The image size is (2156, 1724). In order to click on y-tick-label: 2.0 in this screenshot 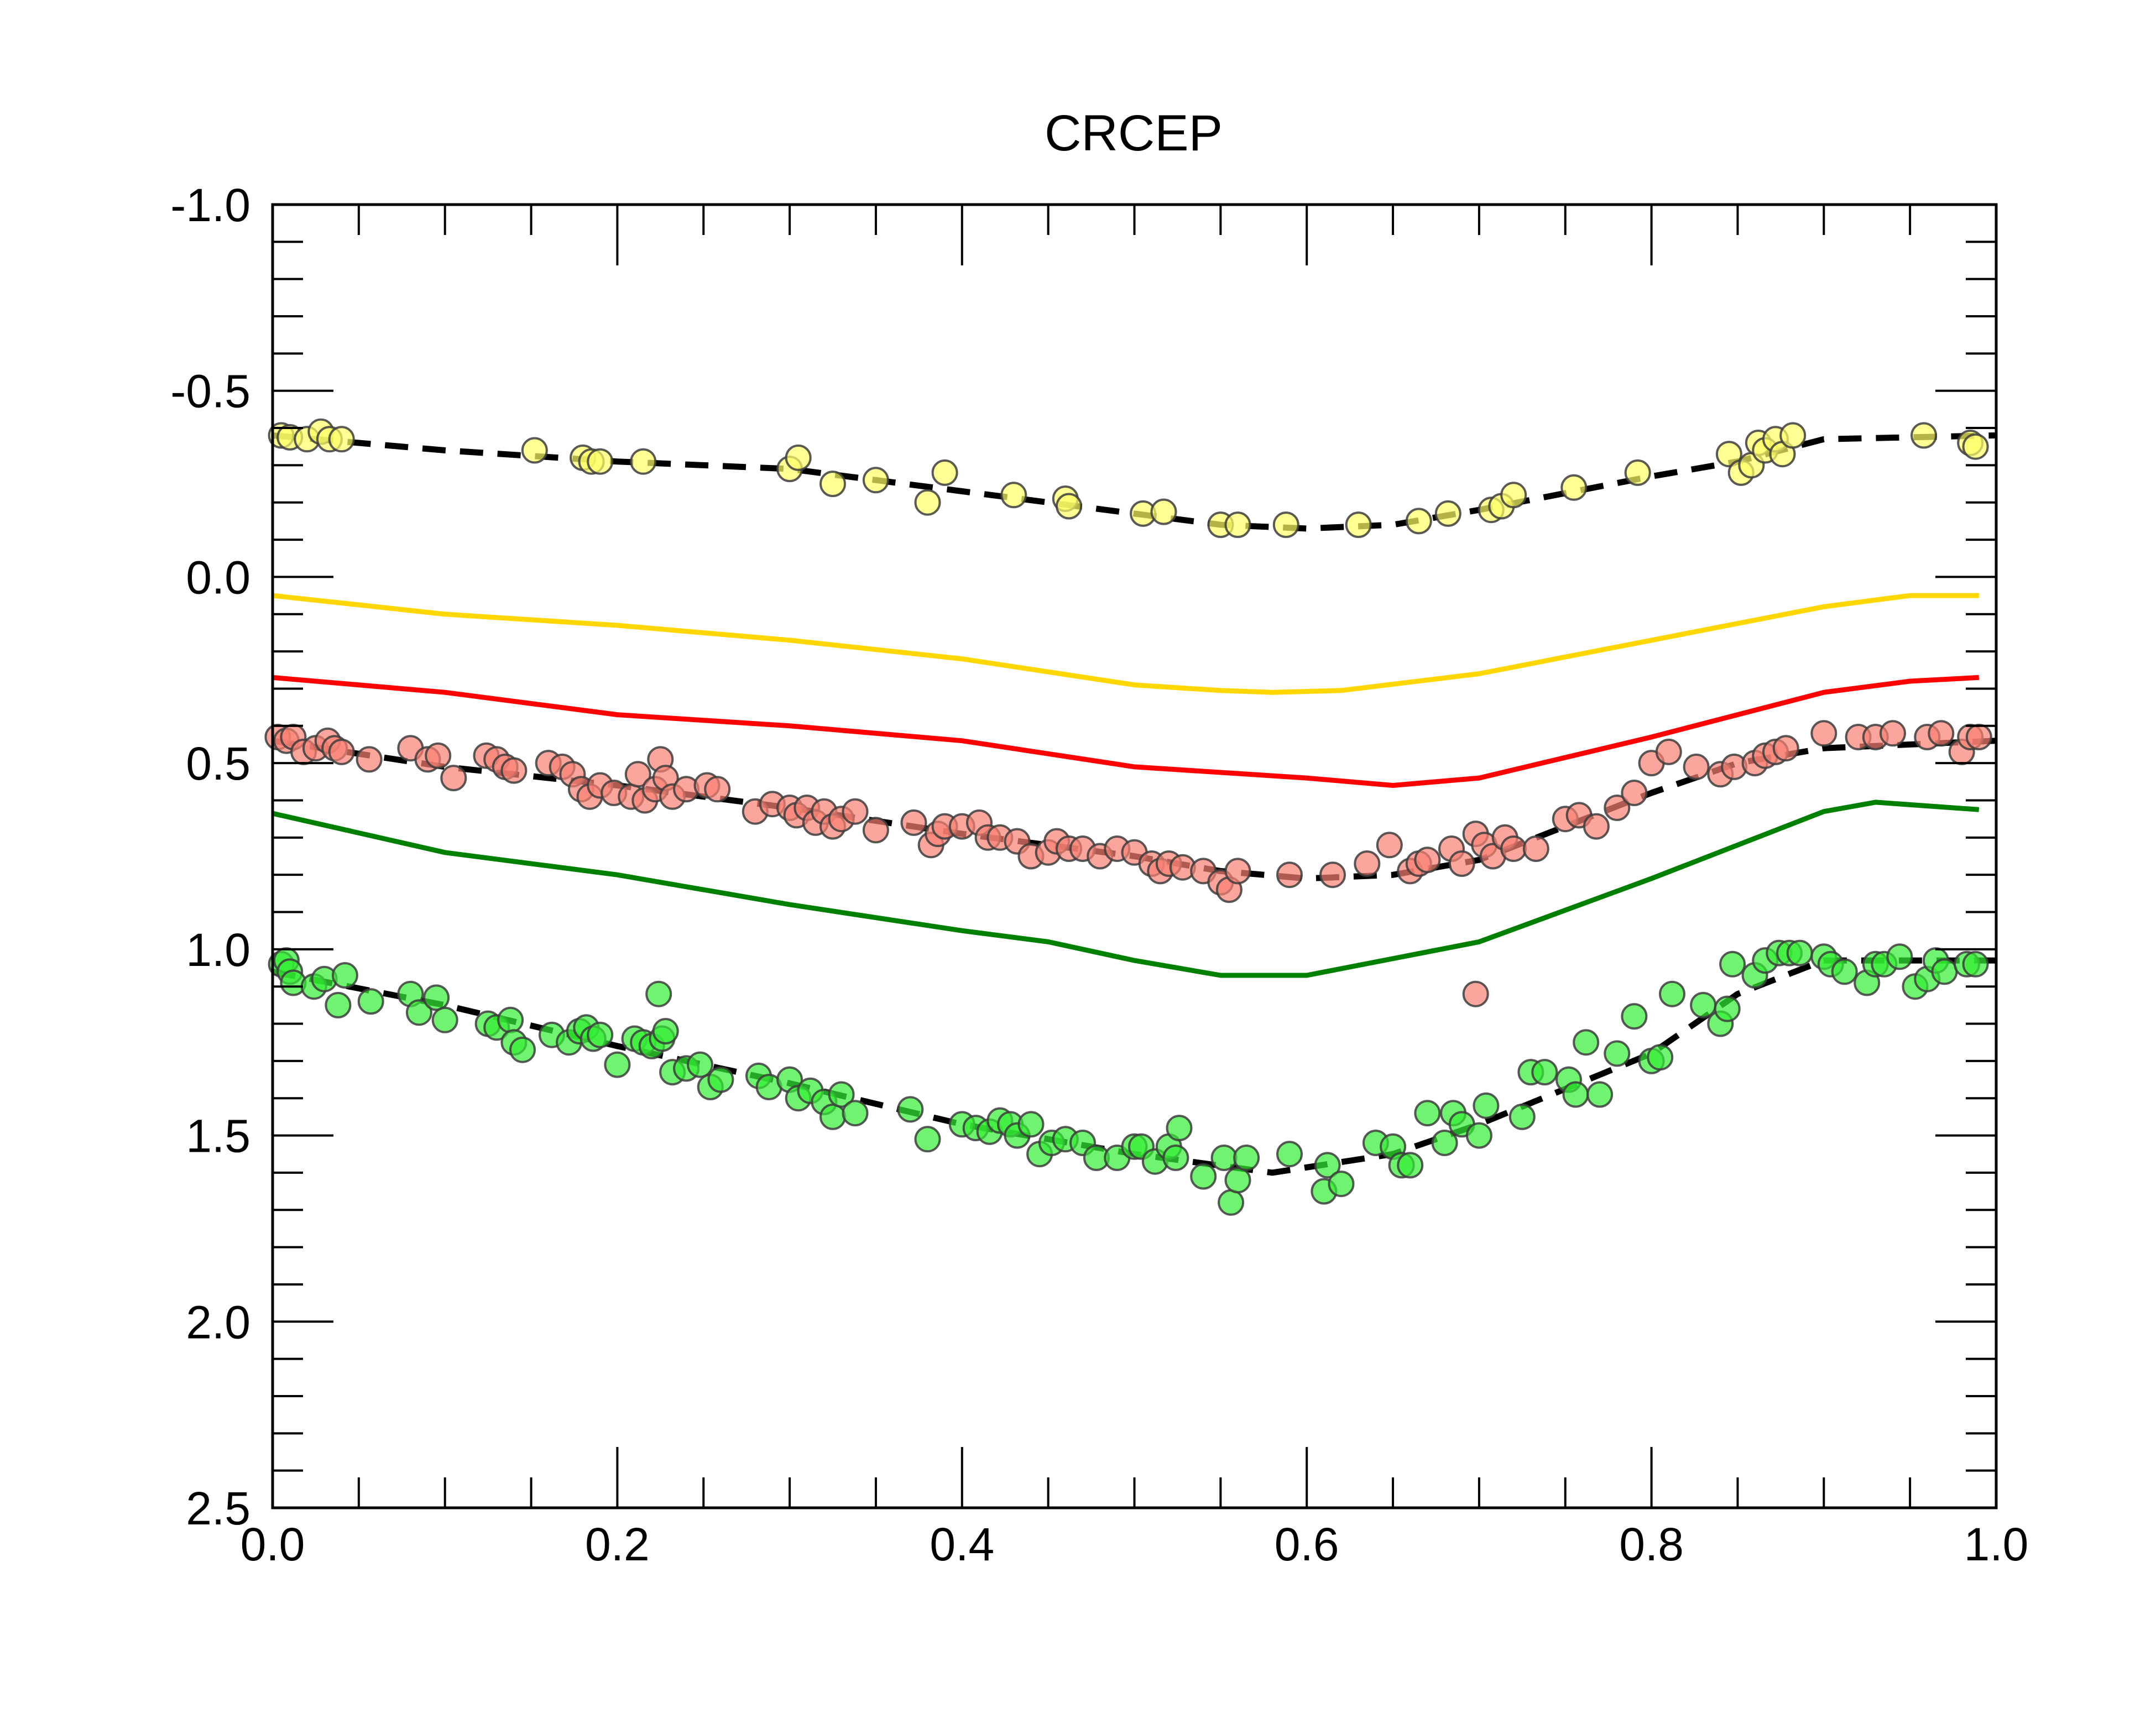, I will do `click(218, 1322)`.